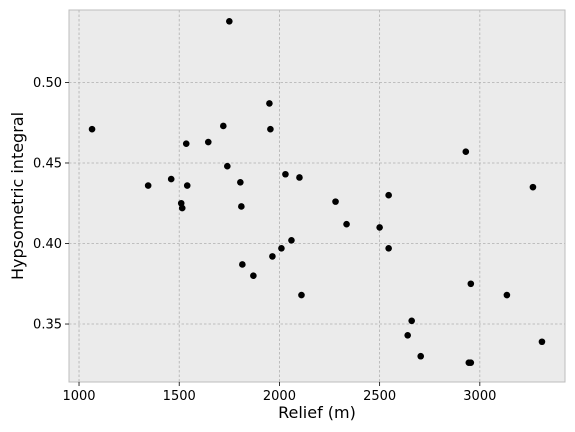 Image resolution: width=575 pixels, height=432 pixels. Describe the element at coordinates (17, 196) in the screenshot. I see `y-axis-label: Hypsometric integral` at that location.